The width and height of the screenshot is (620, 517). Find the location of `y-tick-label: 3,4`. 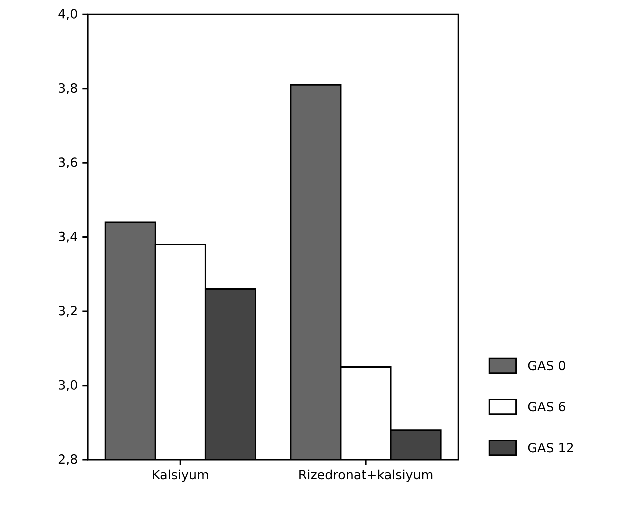

y-tick-label: 3,4 is located at coordinates (68, 237).